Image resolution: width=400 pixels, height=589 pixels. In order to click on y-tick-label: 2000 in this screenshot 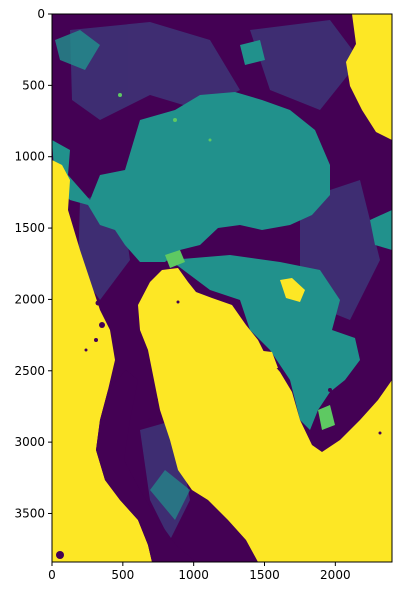, I will do `click(29, 299)`.